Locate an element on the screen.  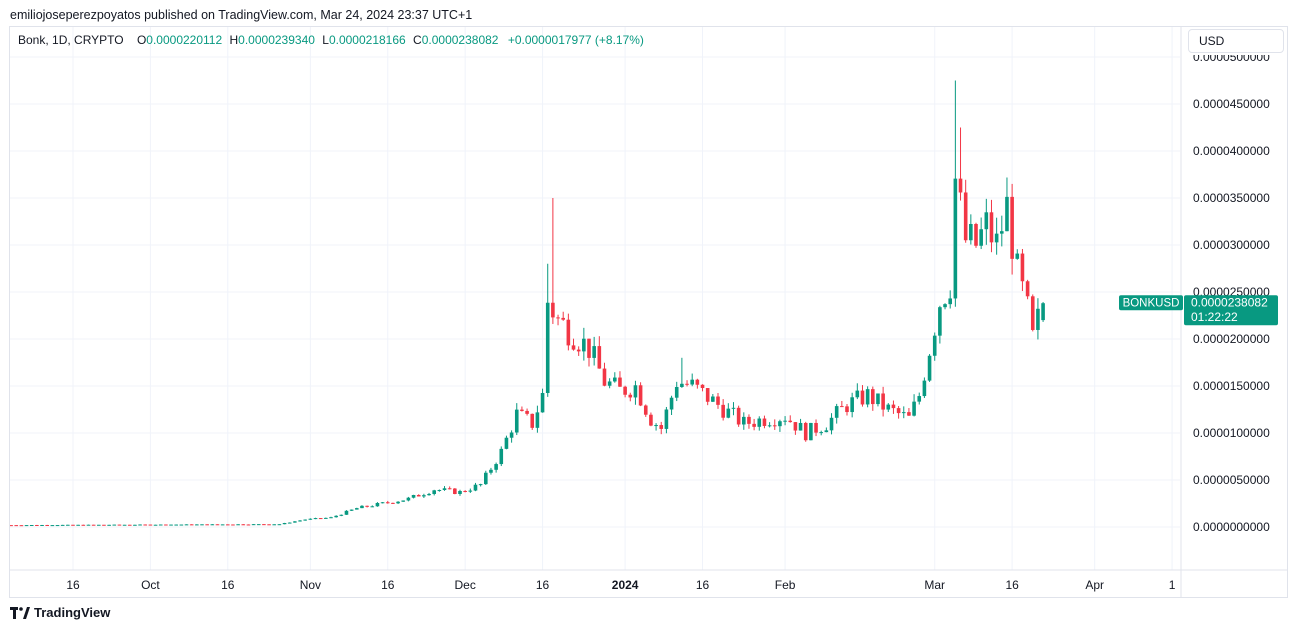
legend-close-value: 0.0000238082 is located at coordinates (460, 40).